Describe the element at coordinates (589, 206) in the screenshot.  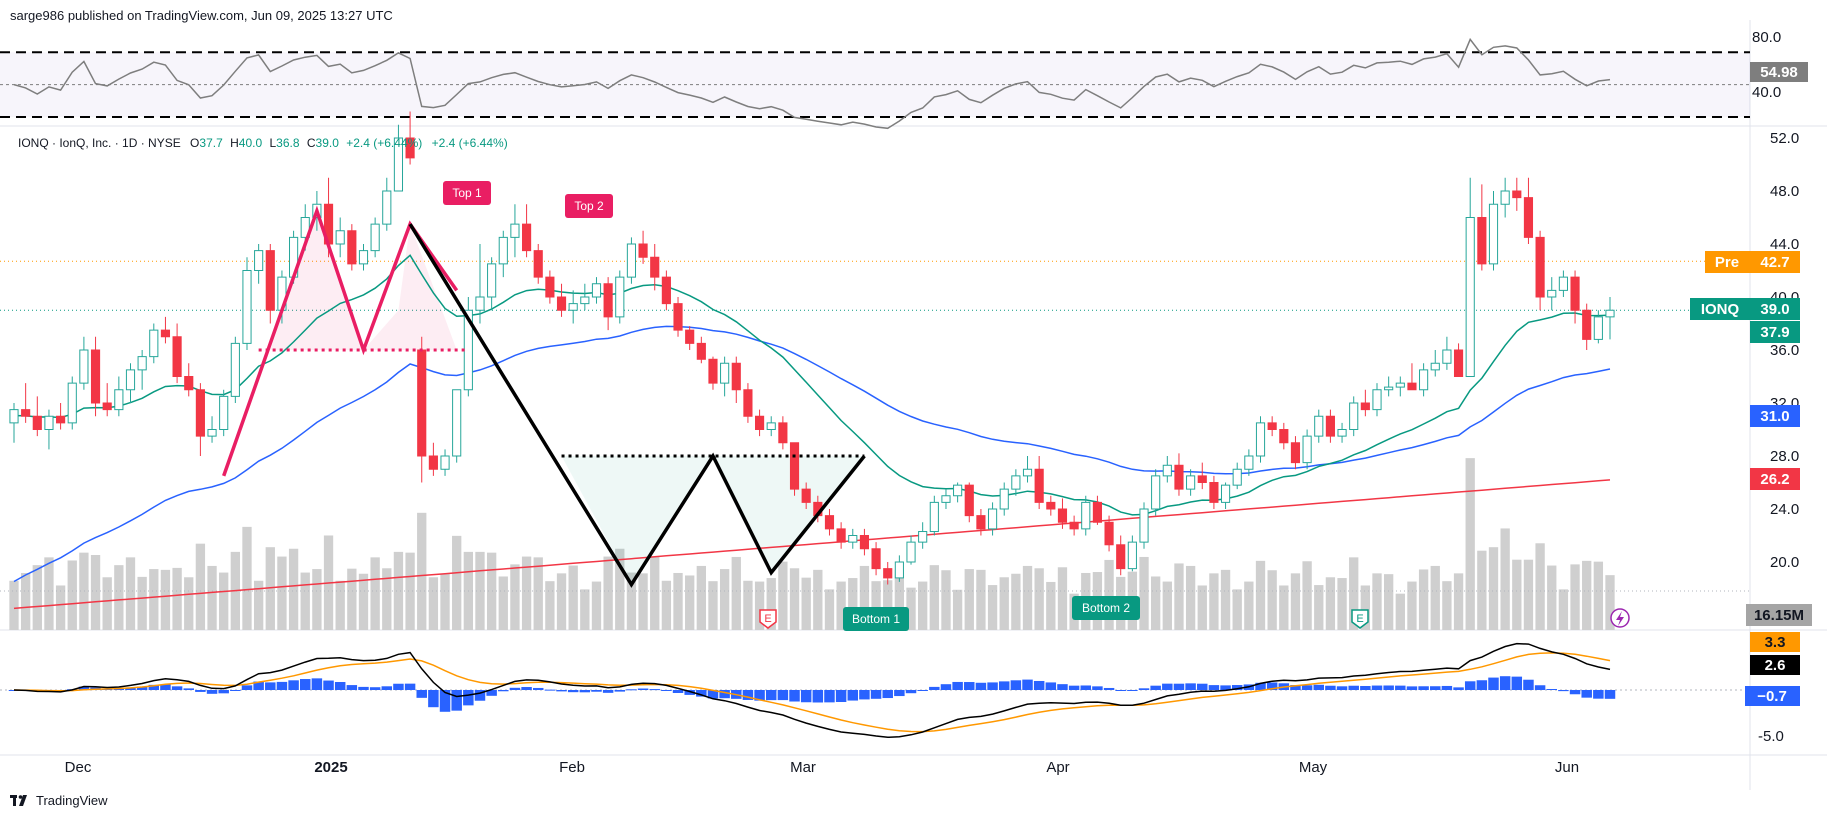
I see `label-top-2: Top 2` at that location.